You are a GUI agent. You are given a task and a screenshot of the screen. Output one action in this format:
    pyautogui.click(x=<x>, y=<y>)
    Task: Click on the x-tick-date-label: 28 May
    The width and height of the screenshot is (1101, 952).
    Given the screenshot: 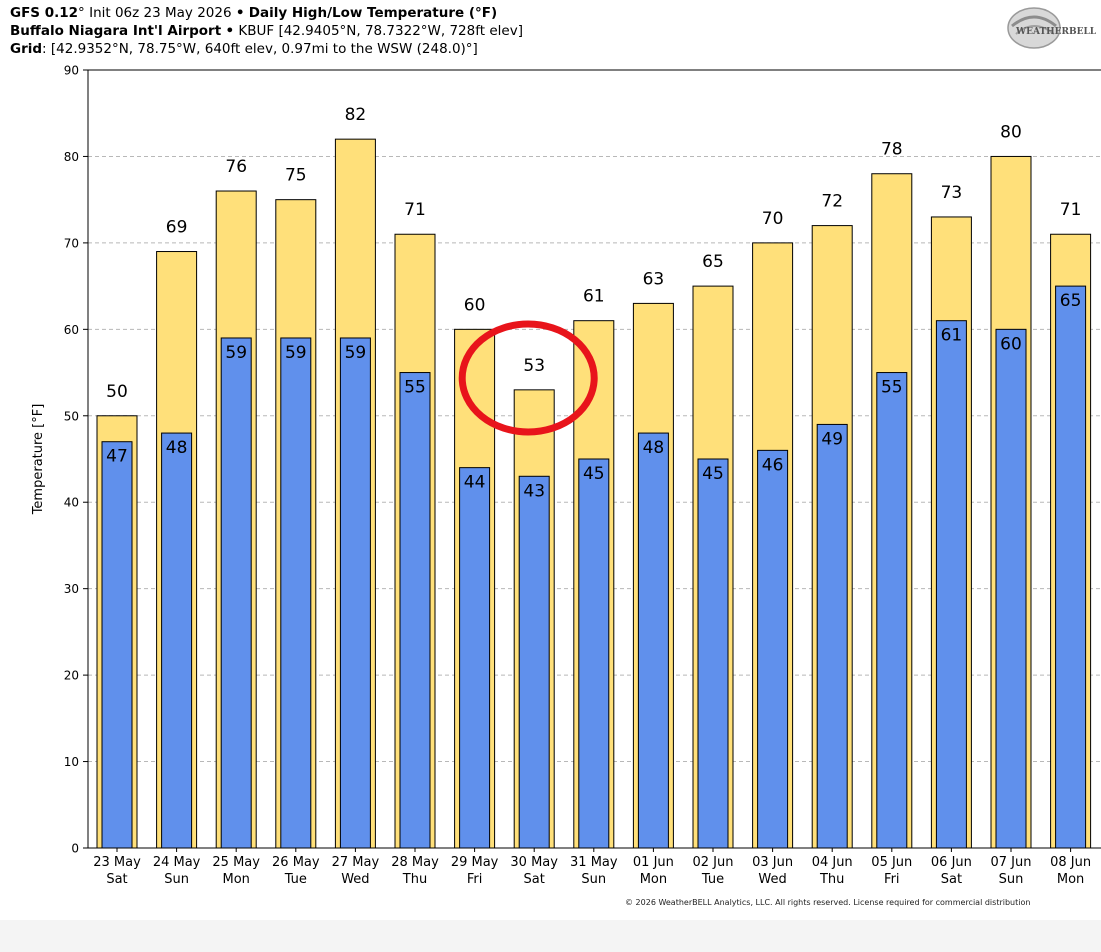 What is the action you would take?
    pyautogui.click(x=415, y=862)
    